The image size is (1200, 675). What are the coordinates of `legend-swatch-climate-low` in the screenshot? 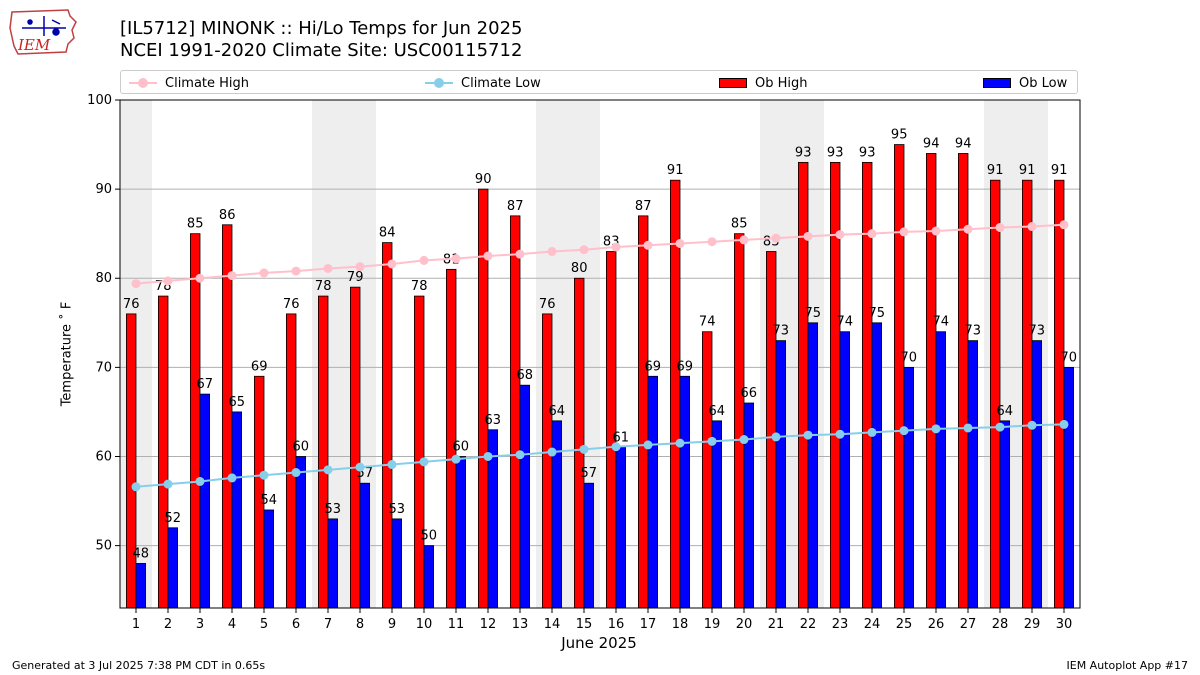 It's located at (439, 83).